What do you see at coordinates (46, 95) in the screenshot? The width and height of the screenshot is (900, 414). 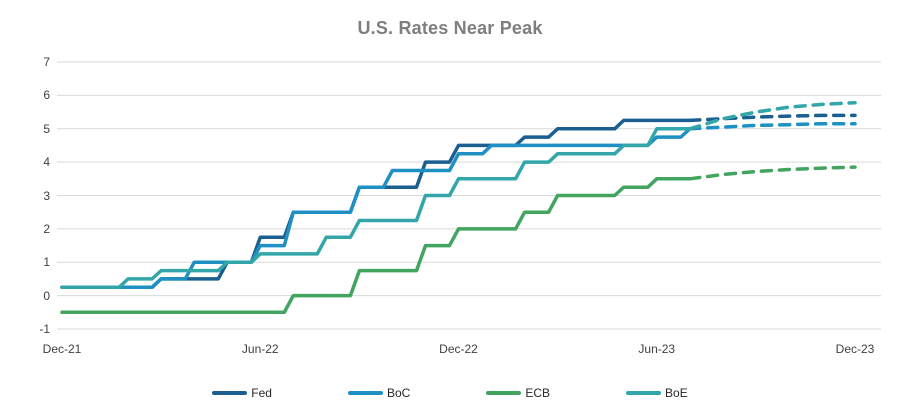 I see `y-axis-label-6: 6` at bounding box center [46, 95].